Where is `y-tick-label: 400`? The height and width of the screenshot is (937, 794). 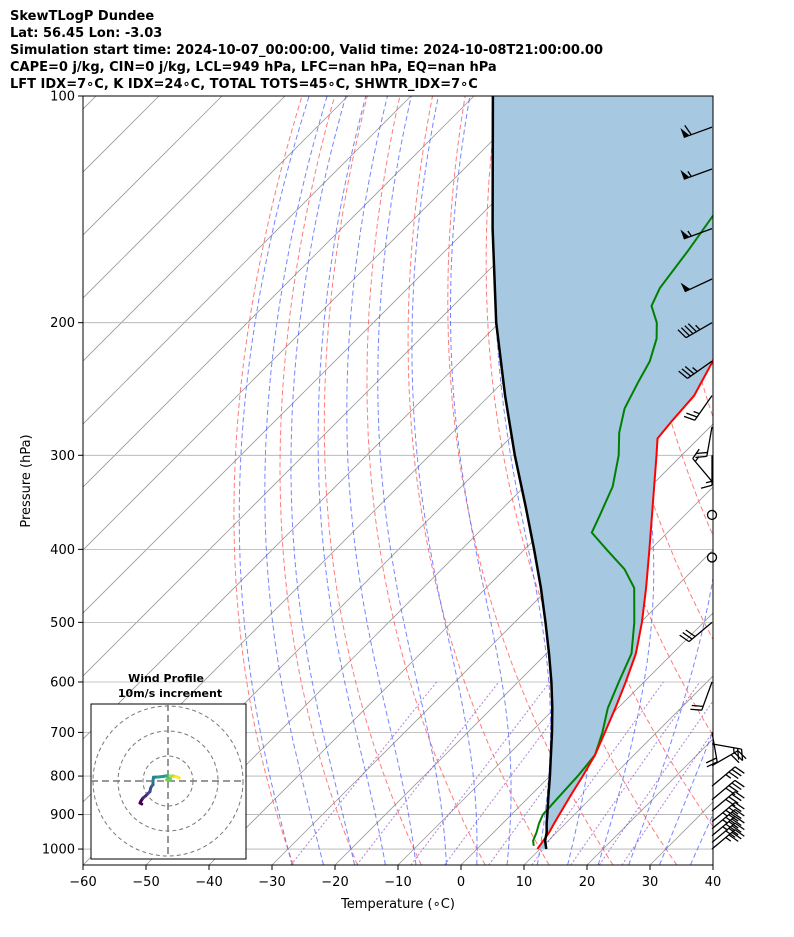
y-tick-label: 400 is located at coordinates (62, 550).